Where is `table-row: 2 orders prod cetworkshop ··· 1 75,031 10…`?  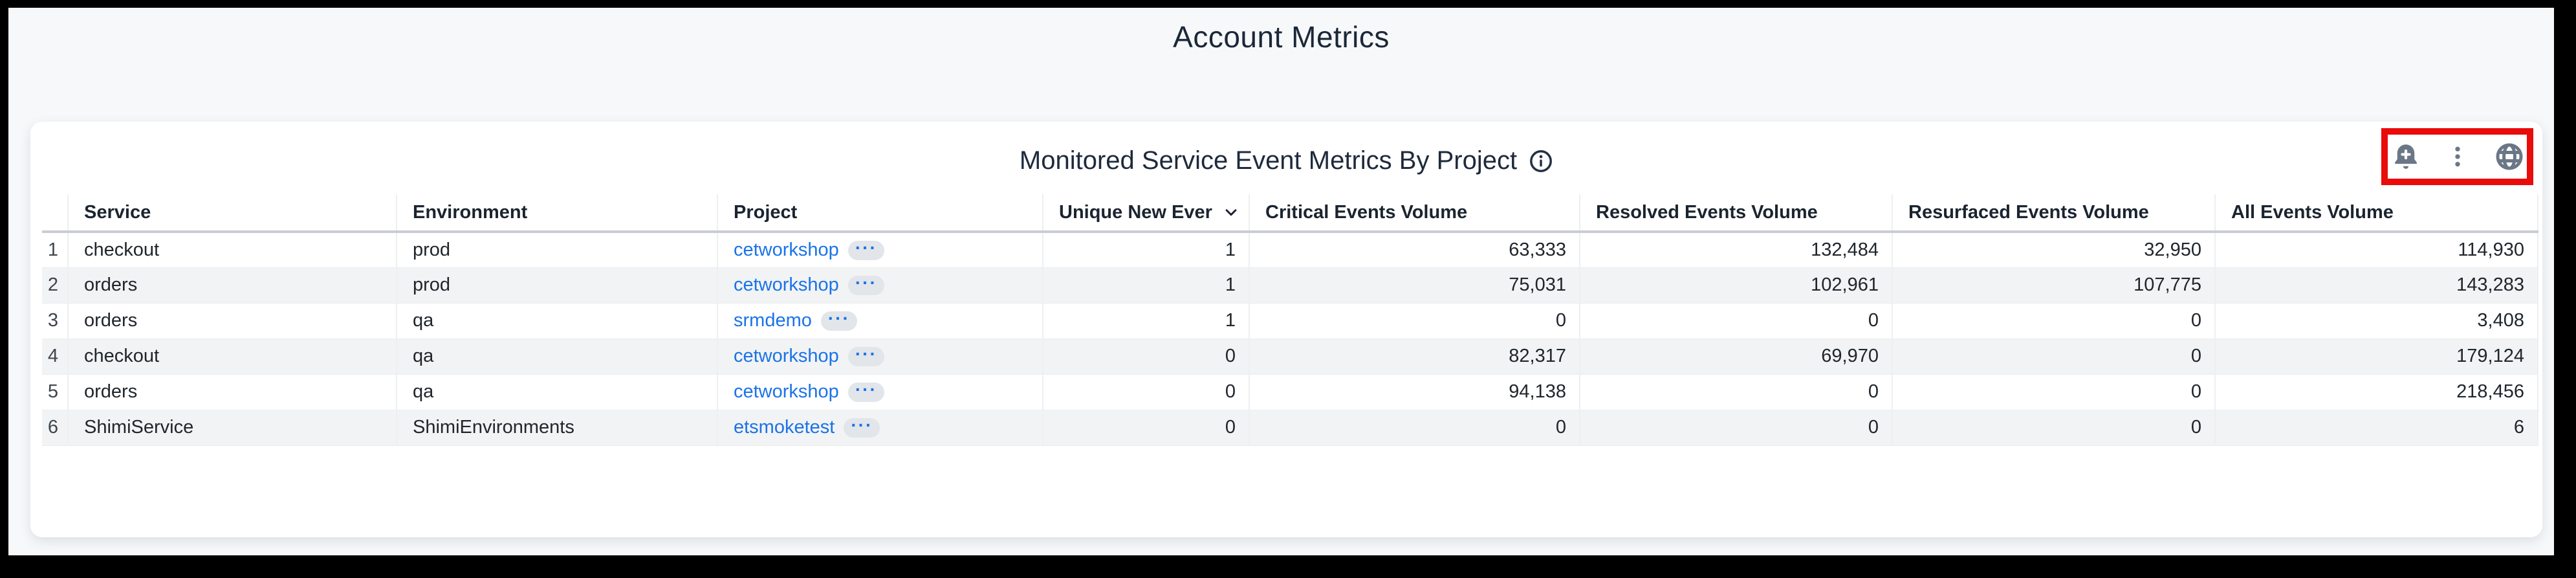 table-row: 2 orders prod cetworkshop ··· 1 75,031 10… is located at coordinates (1290, 285).